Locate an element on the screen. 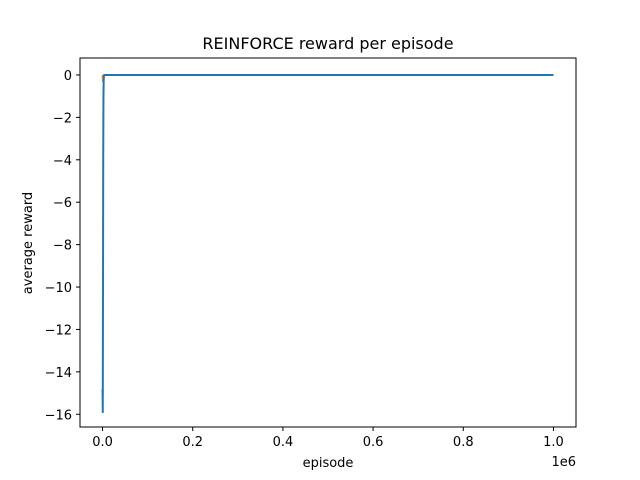 The image size is (640, 480). y-tick-label: 0 is located at coordinates (68, 76).